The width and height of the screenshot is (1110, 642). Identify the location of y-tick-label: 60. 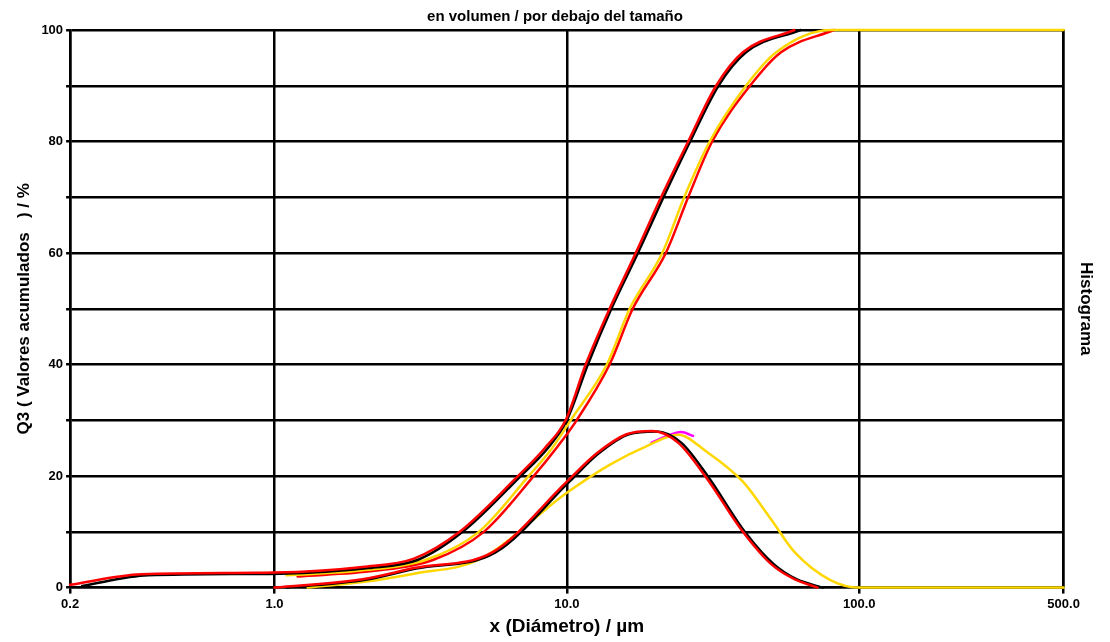
(56, 252).